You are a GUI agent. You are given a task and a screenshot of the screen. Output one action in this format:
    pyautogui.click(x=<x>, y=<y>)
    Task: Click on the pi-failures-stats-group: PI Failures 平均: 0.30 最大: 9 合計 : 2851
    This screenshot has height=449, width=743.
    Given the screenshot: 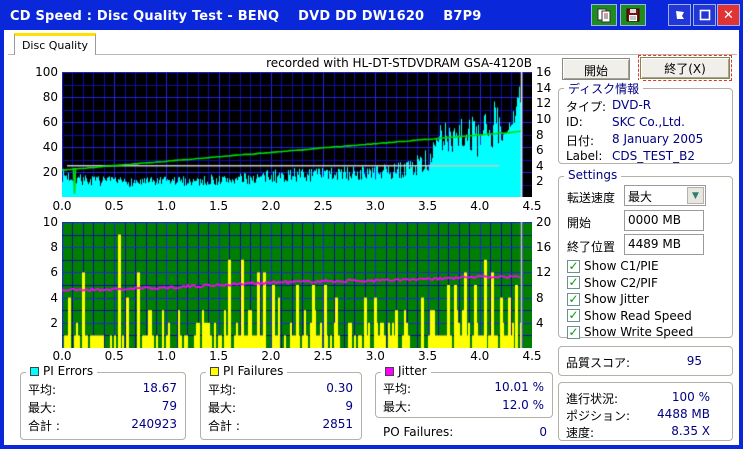 What is the action you would take?
    pyautogui.click(x=281, y=402)
    